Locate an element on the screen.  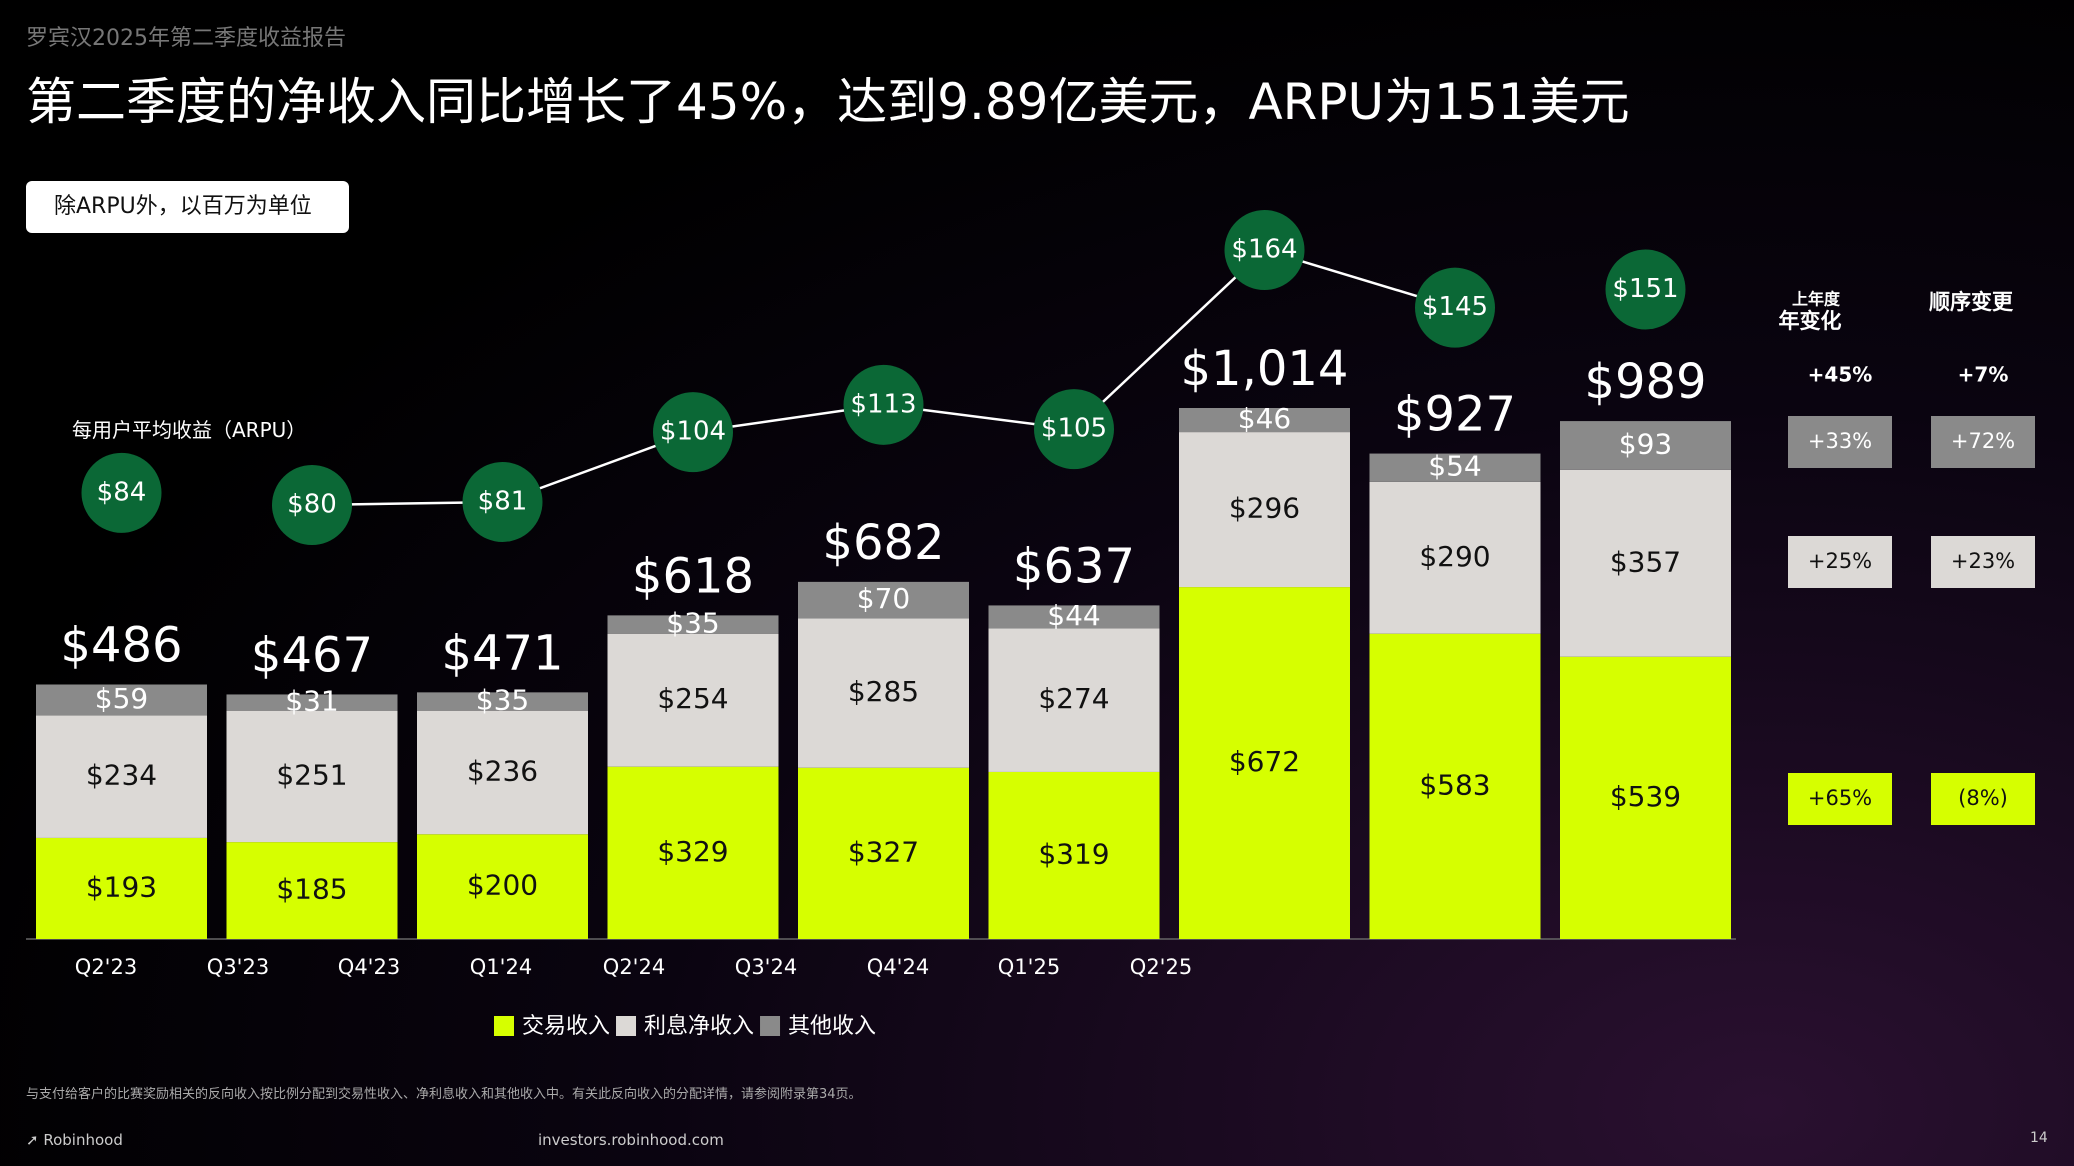
arpu-label: $145 is located at coordinates (1455, 307).